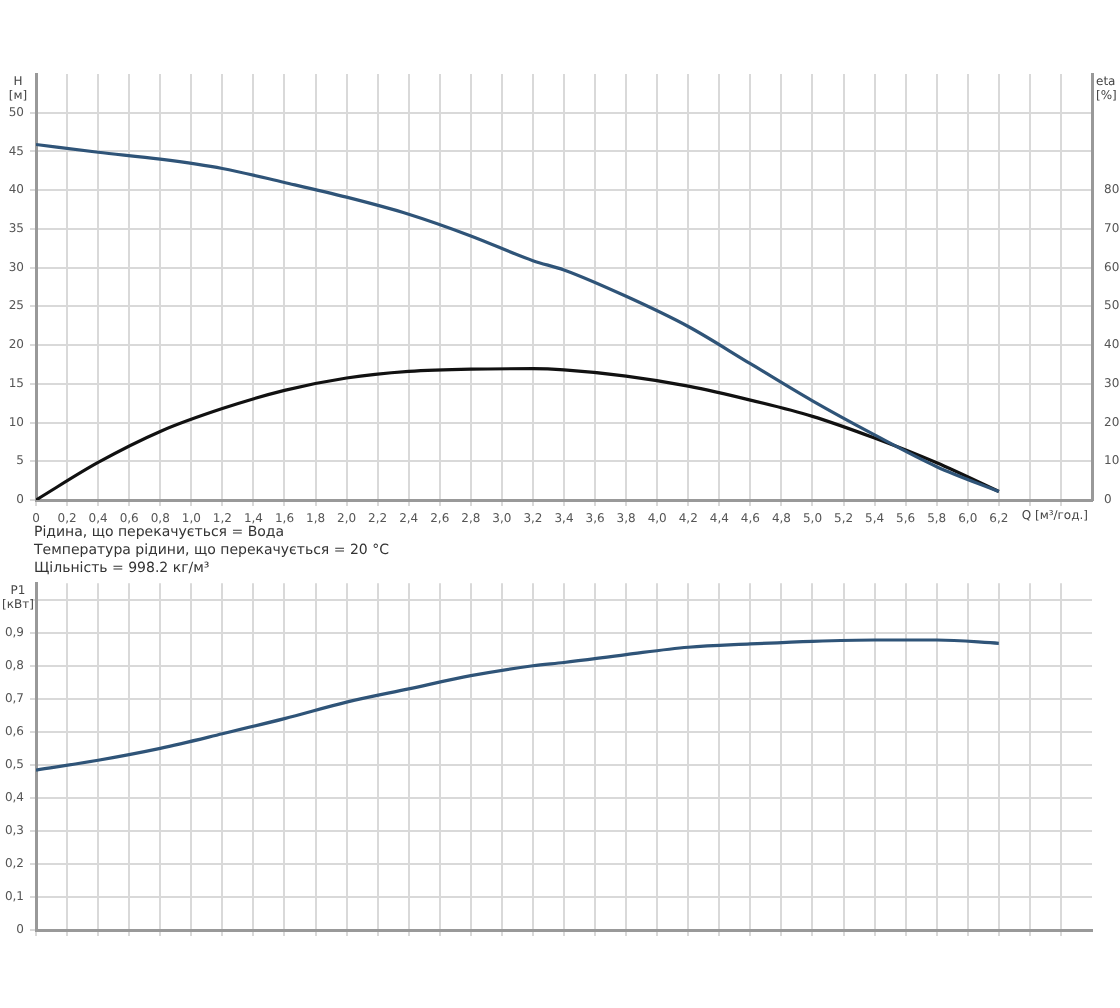 The image size is (1120, 1008). Describe the element at coordinates (518, 705) in the screenshot. I see `line-series` at that location.